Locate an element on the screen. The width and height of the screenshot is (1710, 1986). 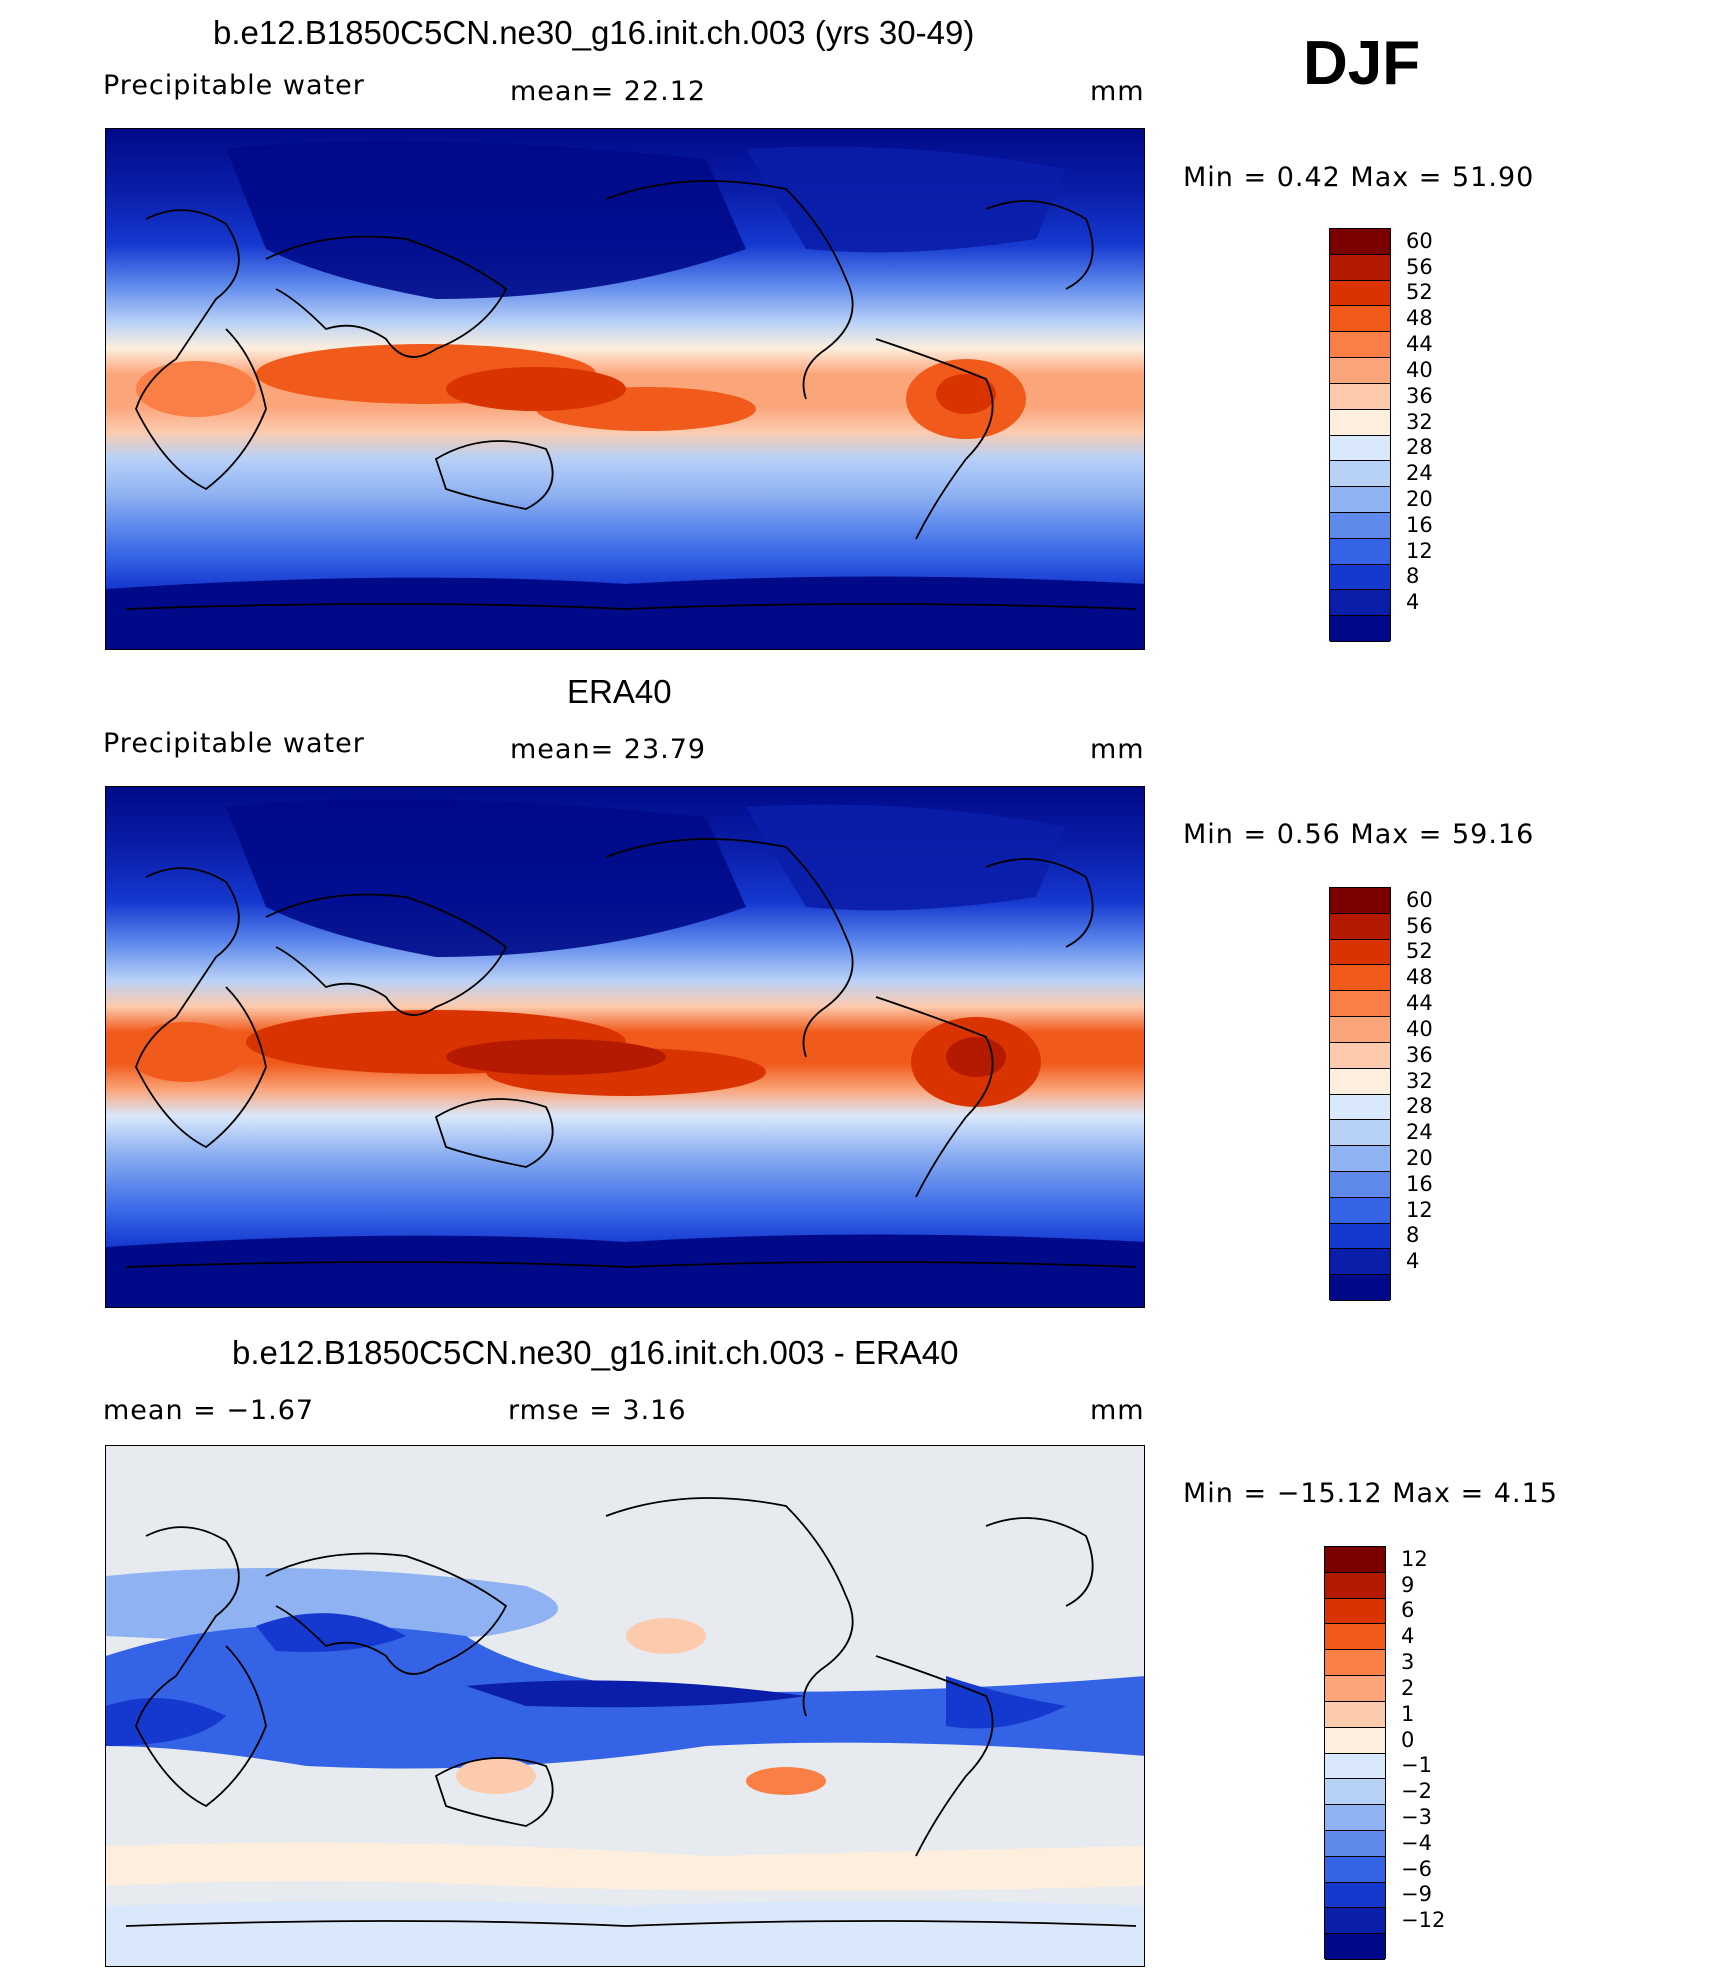
colorbar-tick-label: −2 is located at coordinates (1416, 1791).